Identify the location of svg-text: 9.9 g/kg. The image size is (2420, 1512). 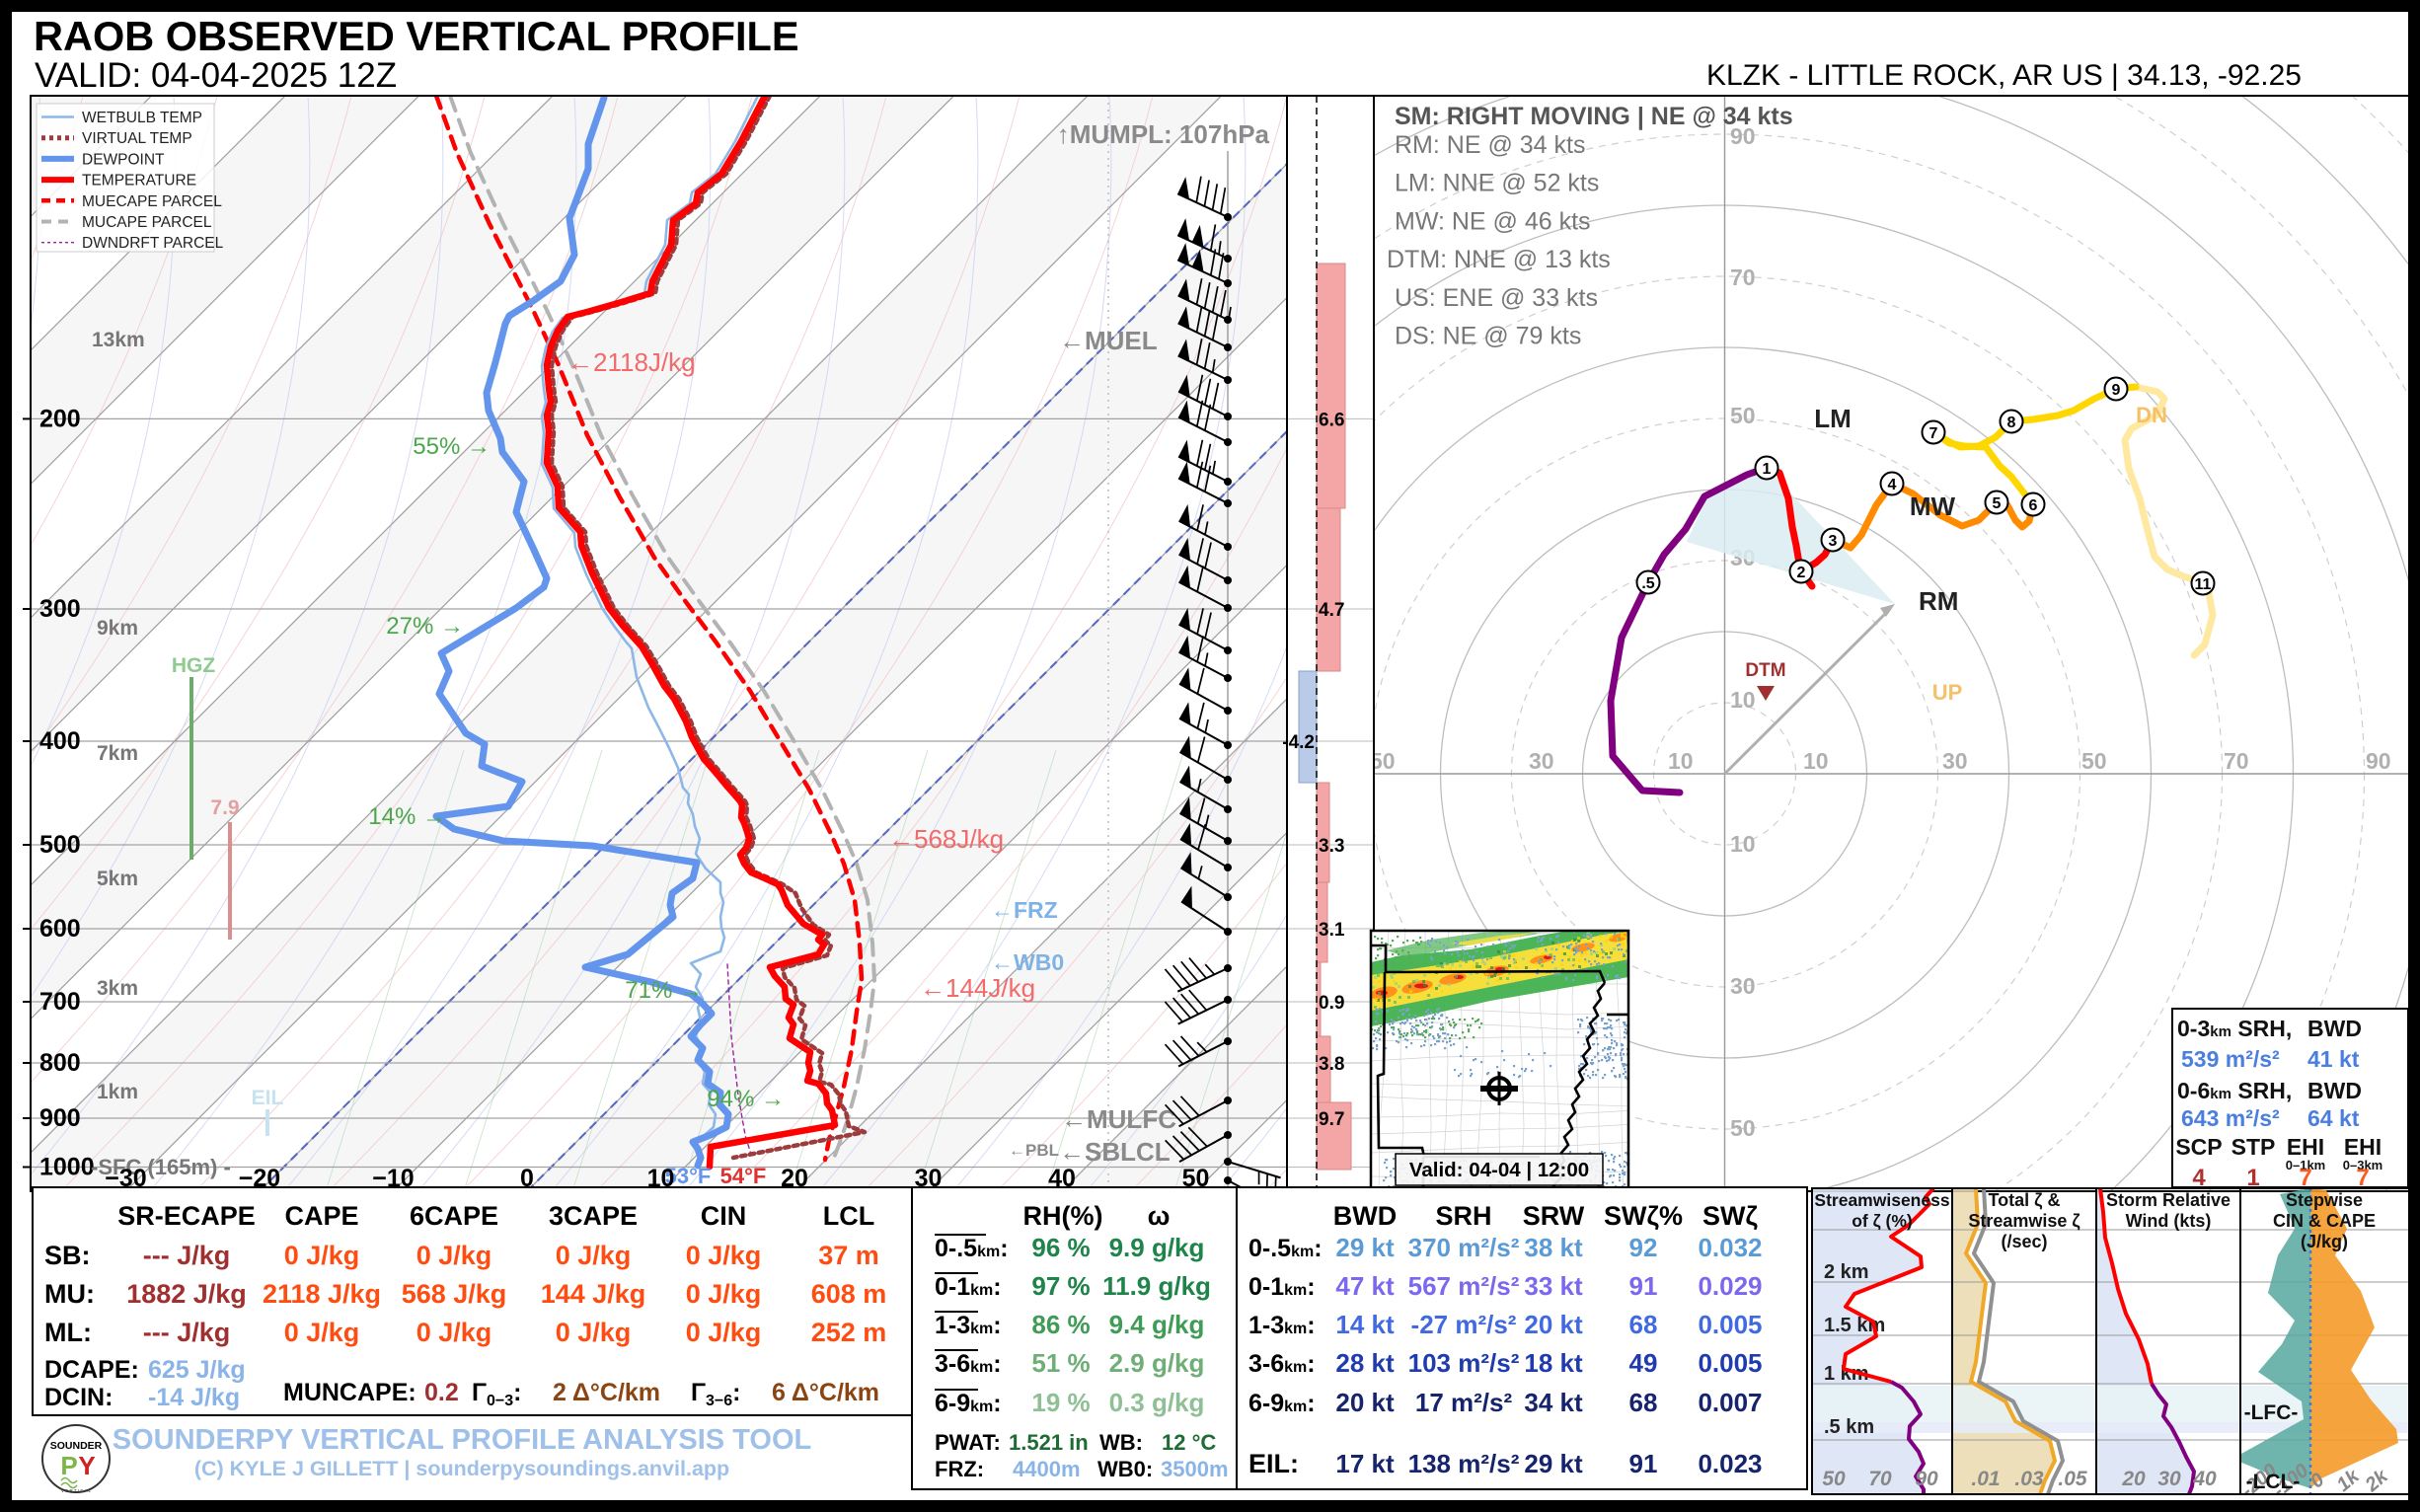
(1157, 1247).